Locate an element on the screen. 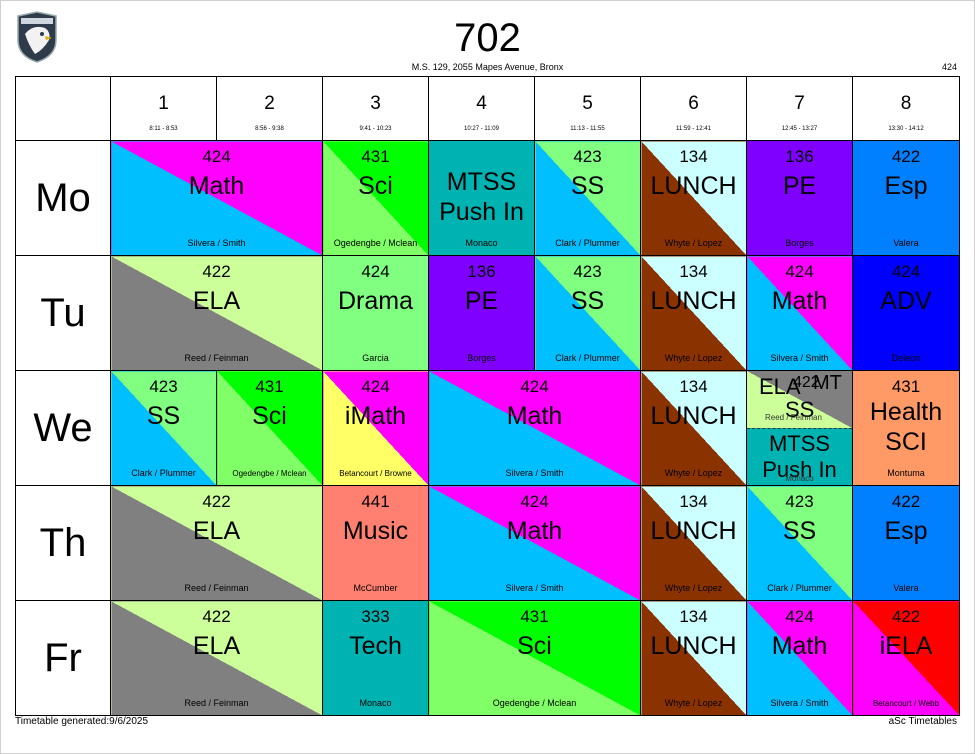  lesson-cell: 424 Drama Garcia is located at coordinates (375, 313).